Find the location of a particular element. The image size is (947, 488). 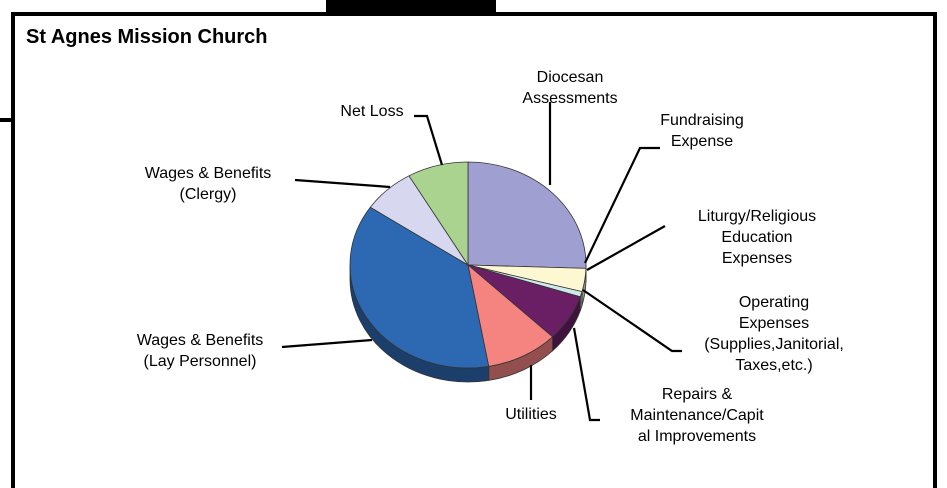

slice-label-3-line-0: Operating is located at coordinates (774, 302).